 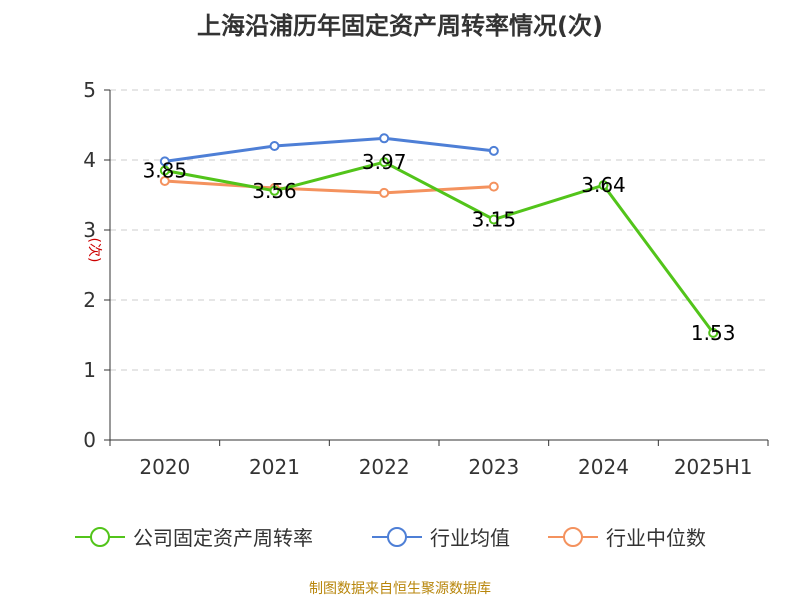 What do you see at coordinates (493, 467) in the screenshot?
I see `x-tick-label: 2023` at bounding box center [493, 467].